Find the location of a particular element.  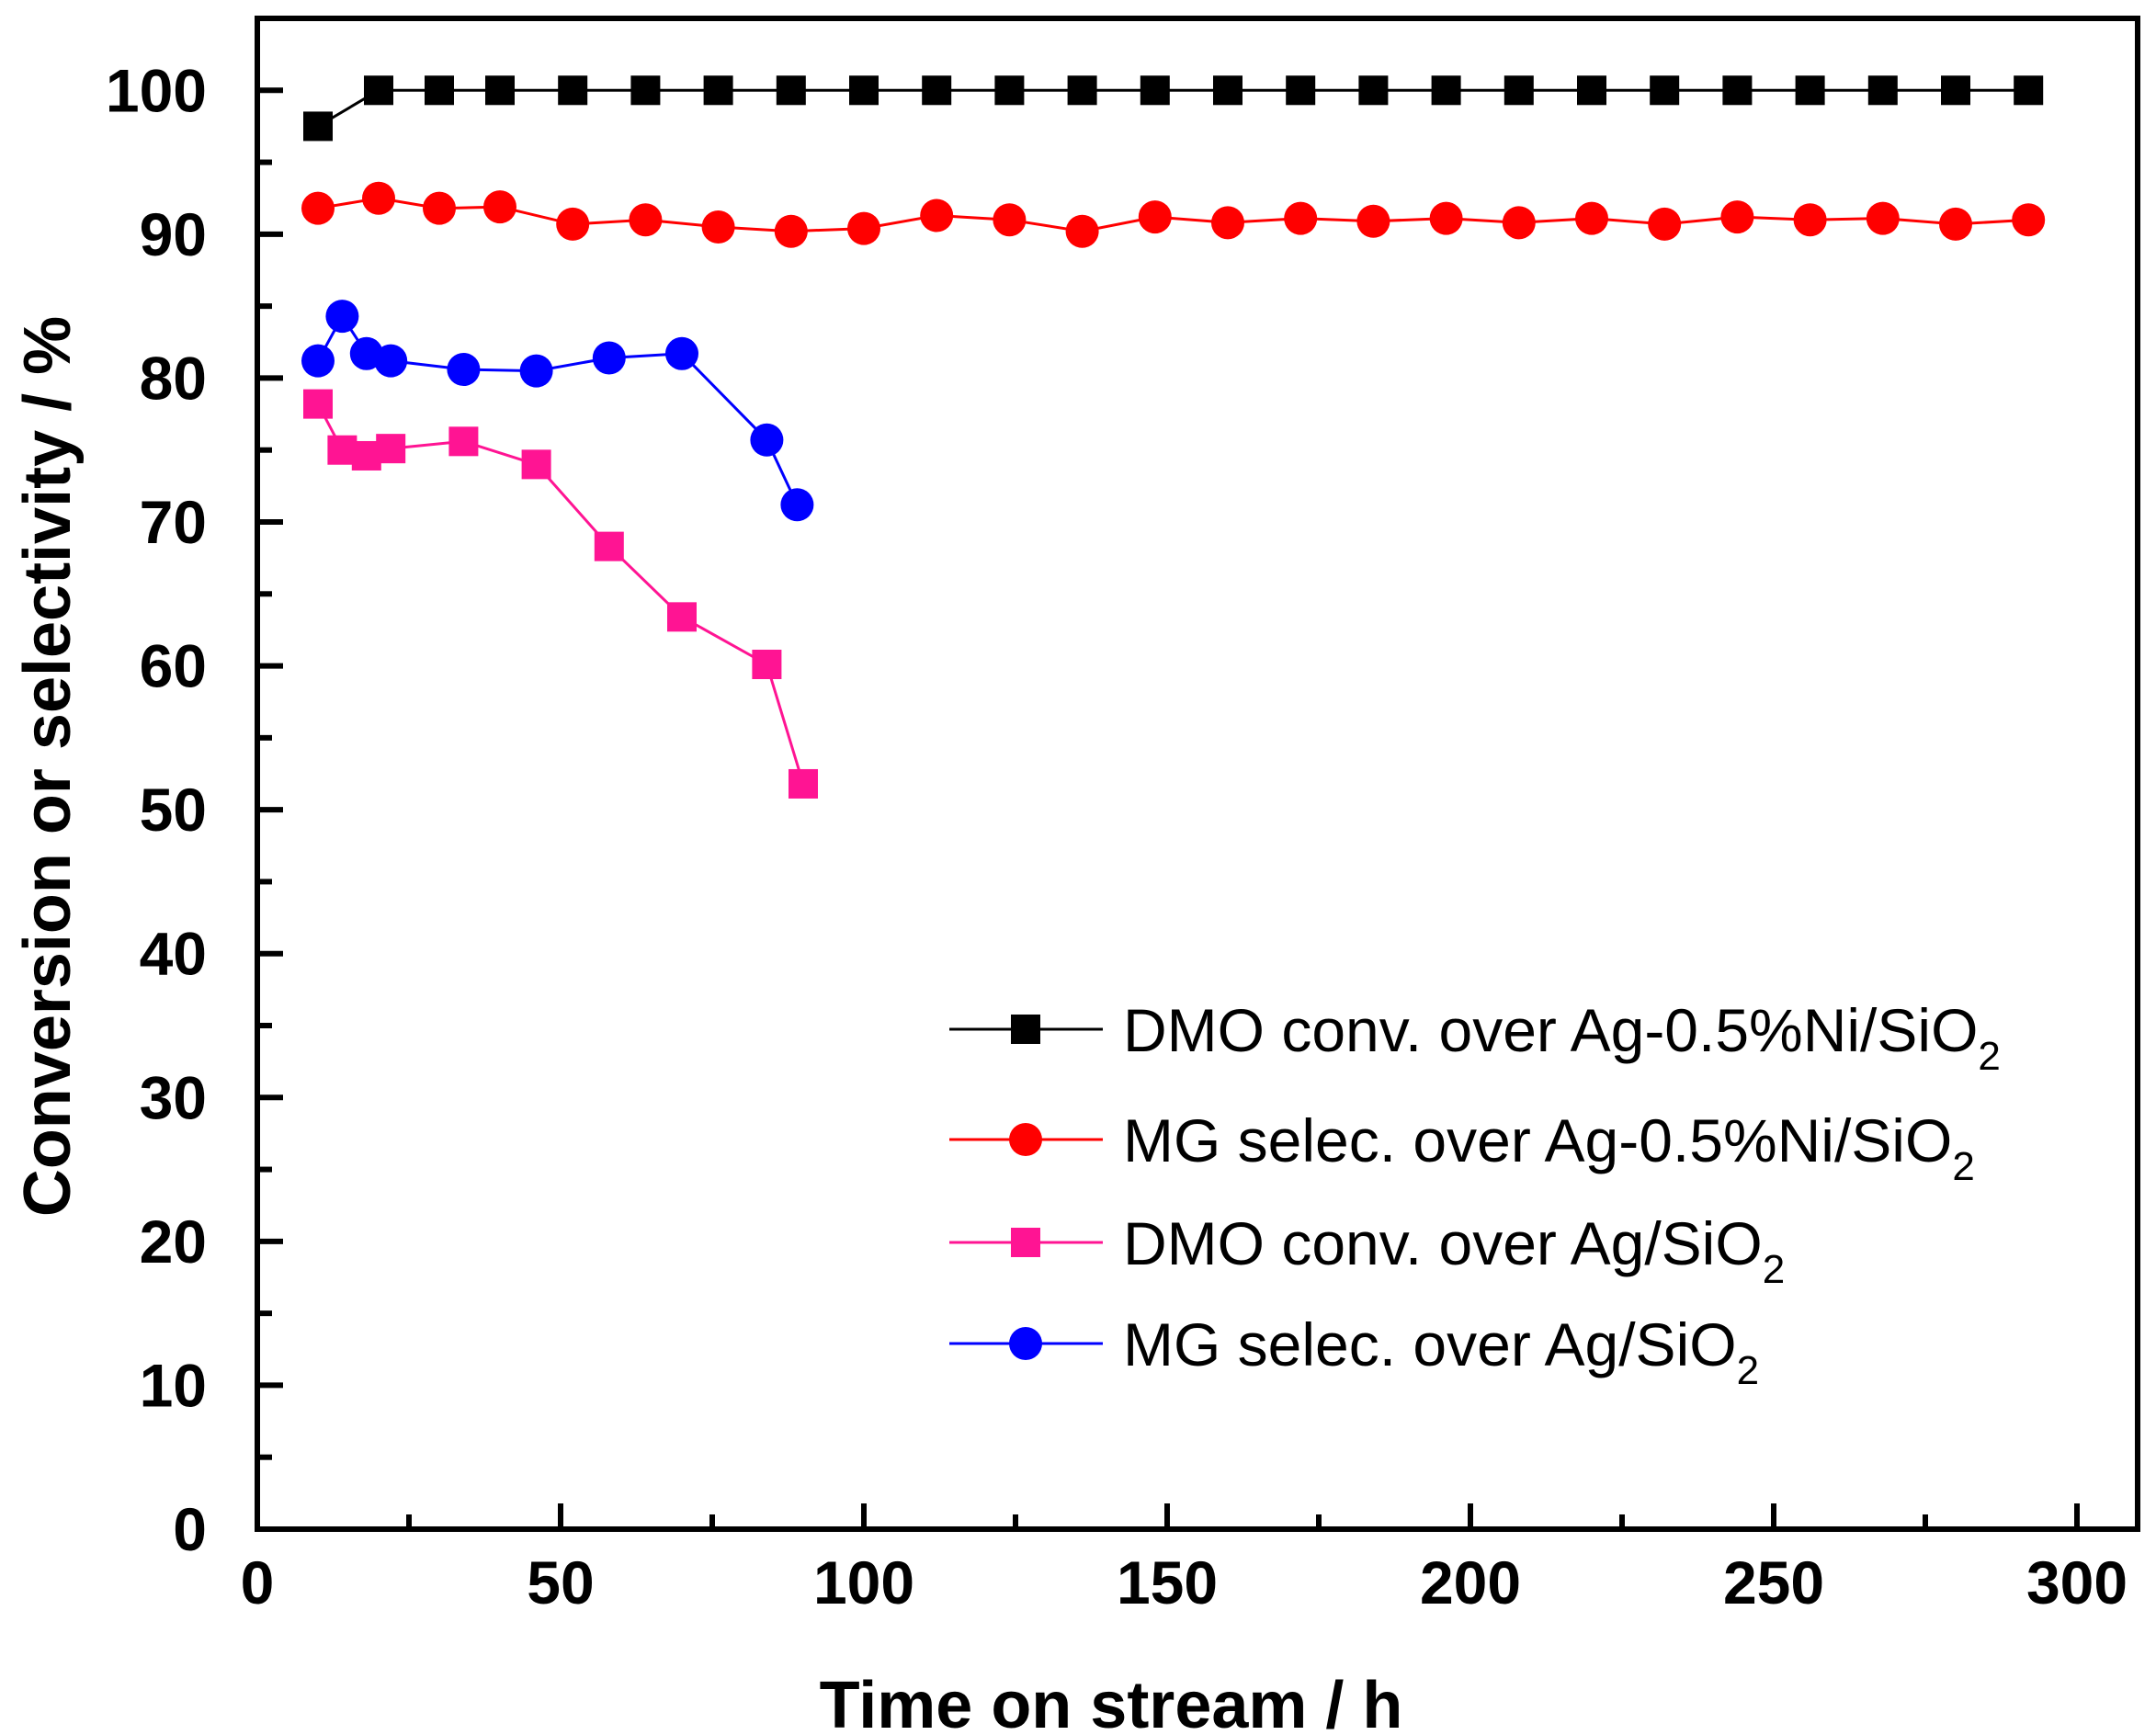

x-tick-label: 250 is located at coordinates (1773, 1582).